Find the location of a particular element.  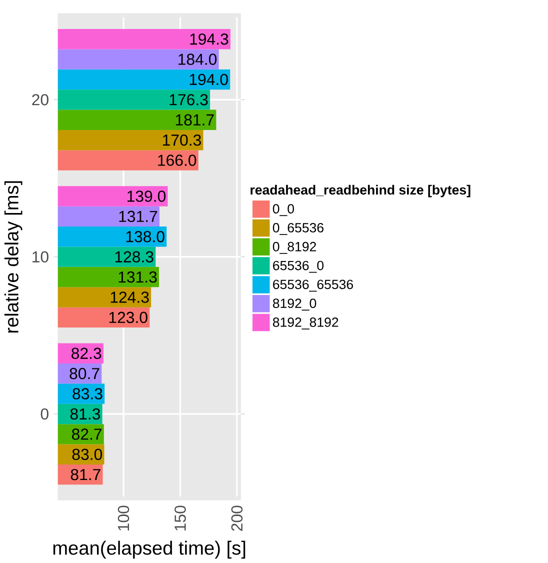

legend-label: 0_8192 is located at coordinates (294, 248).